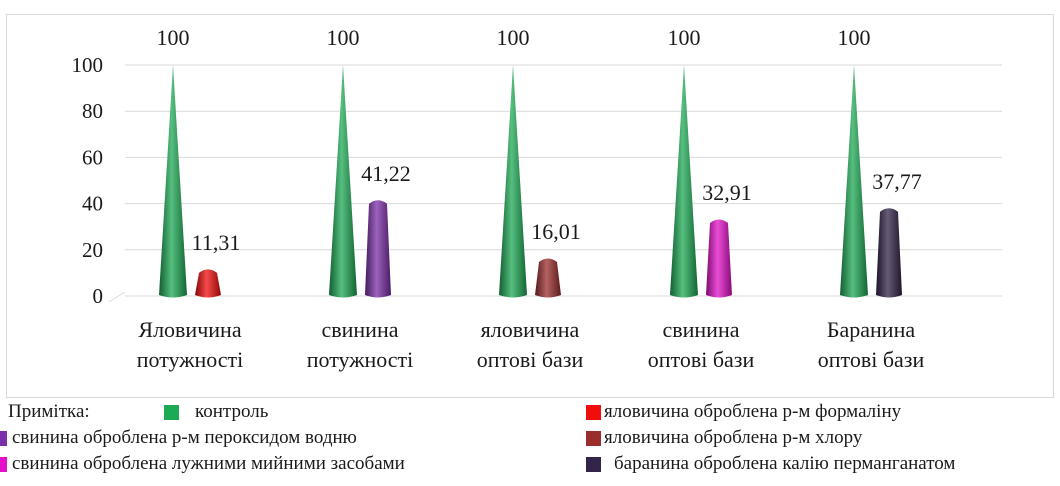 This screenshot has width=1060, height=486. Describe the element at coordinates (216, 242) in the screenshot. I see `treated-value-label: 11,31` at that location.